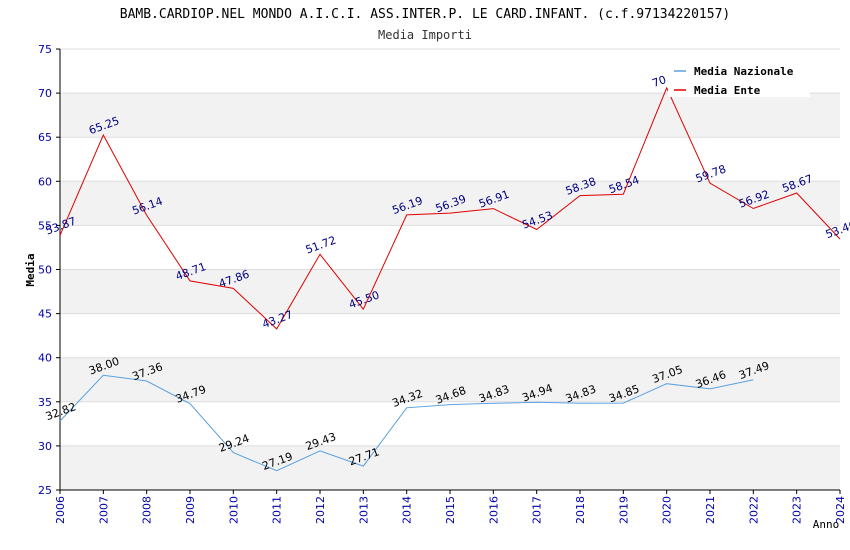 The height and width of the screenshot is (550, 850). What do you see at coordinates (727, 90) in the screenshot?
I see `legend-label: Media Ente` at bounding box center [727, 90].